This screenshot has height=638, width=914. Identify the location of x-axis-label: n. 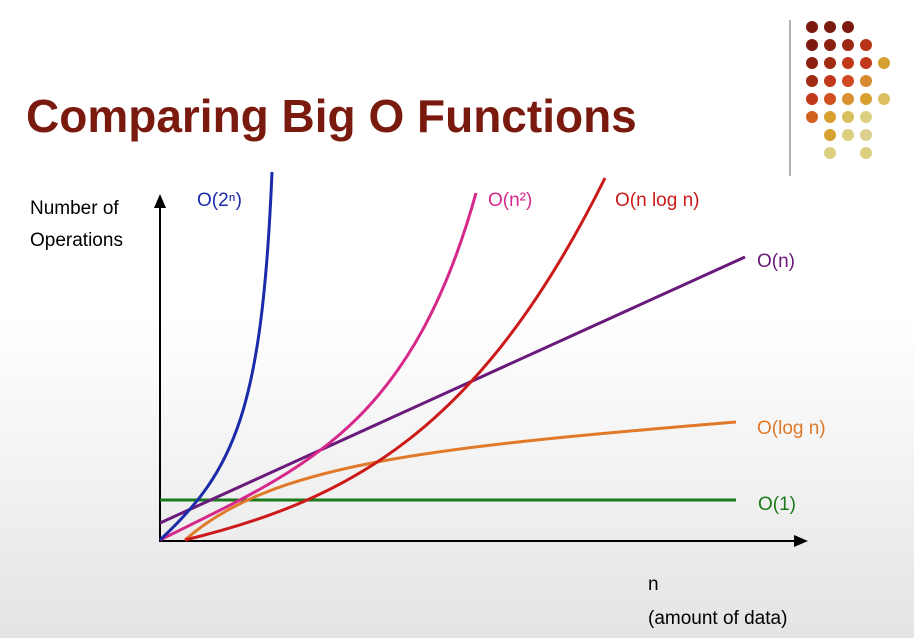
(653, 584).